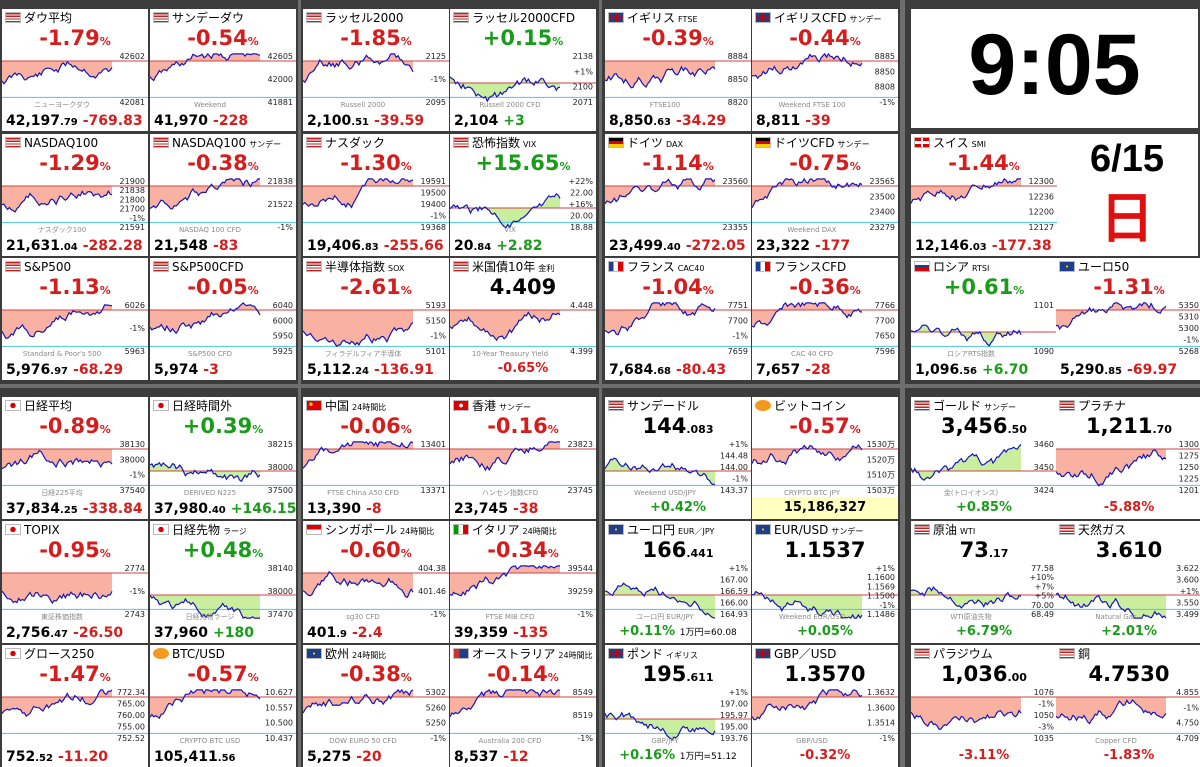 The height and width of the screenshot is (767, 1200). Describe the element at coordinates (651, 530) in the screenshot. I see `tile-name-label: ユーロ円` at that location.